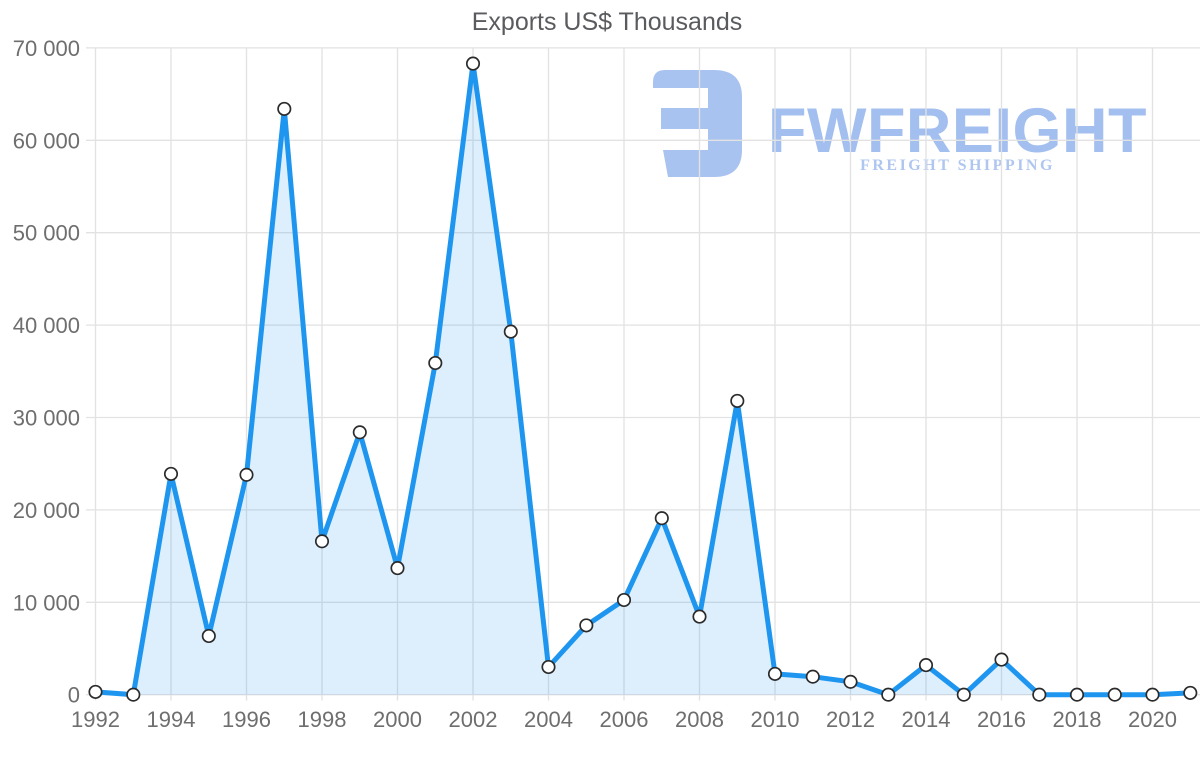 The image size is (1200, 763). I want to click on data-point-2018, so click(1077, 694).